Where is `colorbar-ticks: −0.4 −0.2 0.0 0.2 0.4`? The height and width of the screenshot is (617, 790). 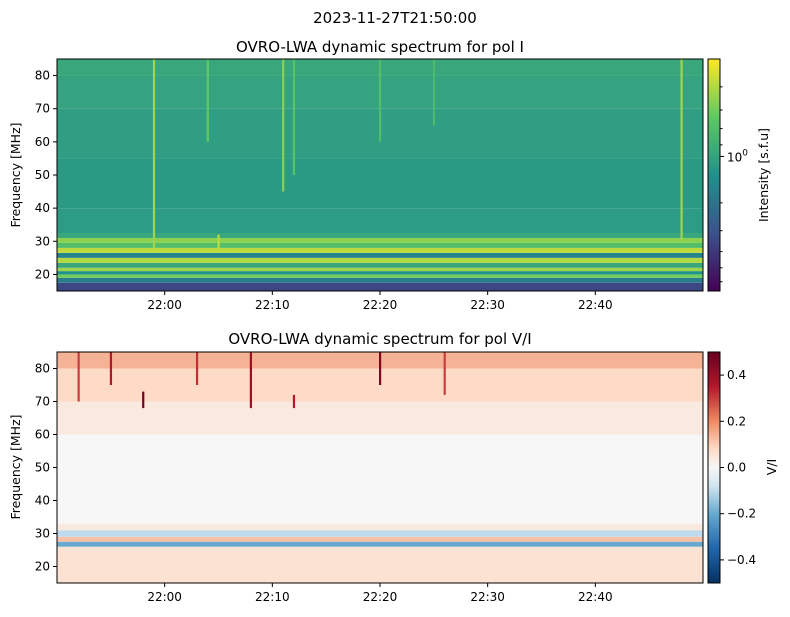 colorbar-ticks: −0.4 −0.2 0.0 0.2 0.4 is located at coordinates (738, 467).